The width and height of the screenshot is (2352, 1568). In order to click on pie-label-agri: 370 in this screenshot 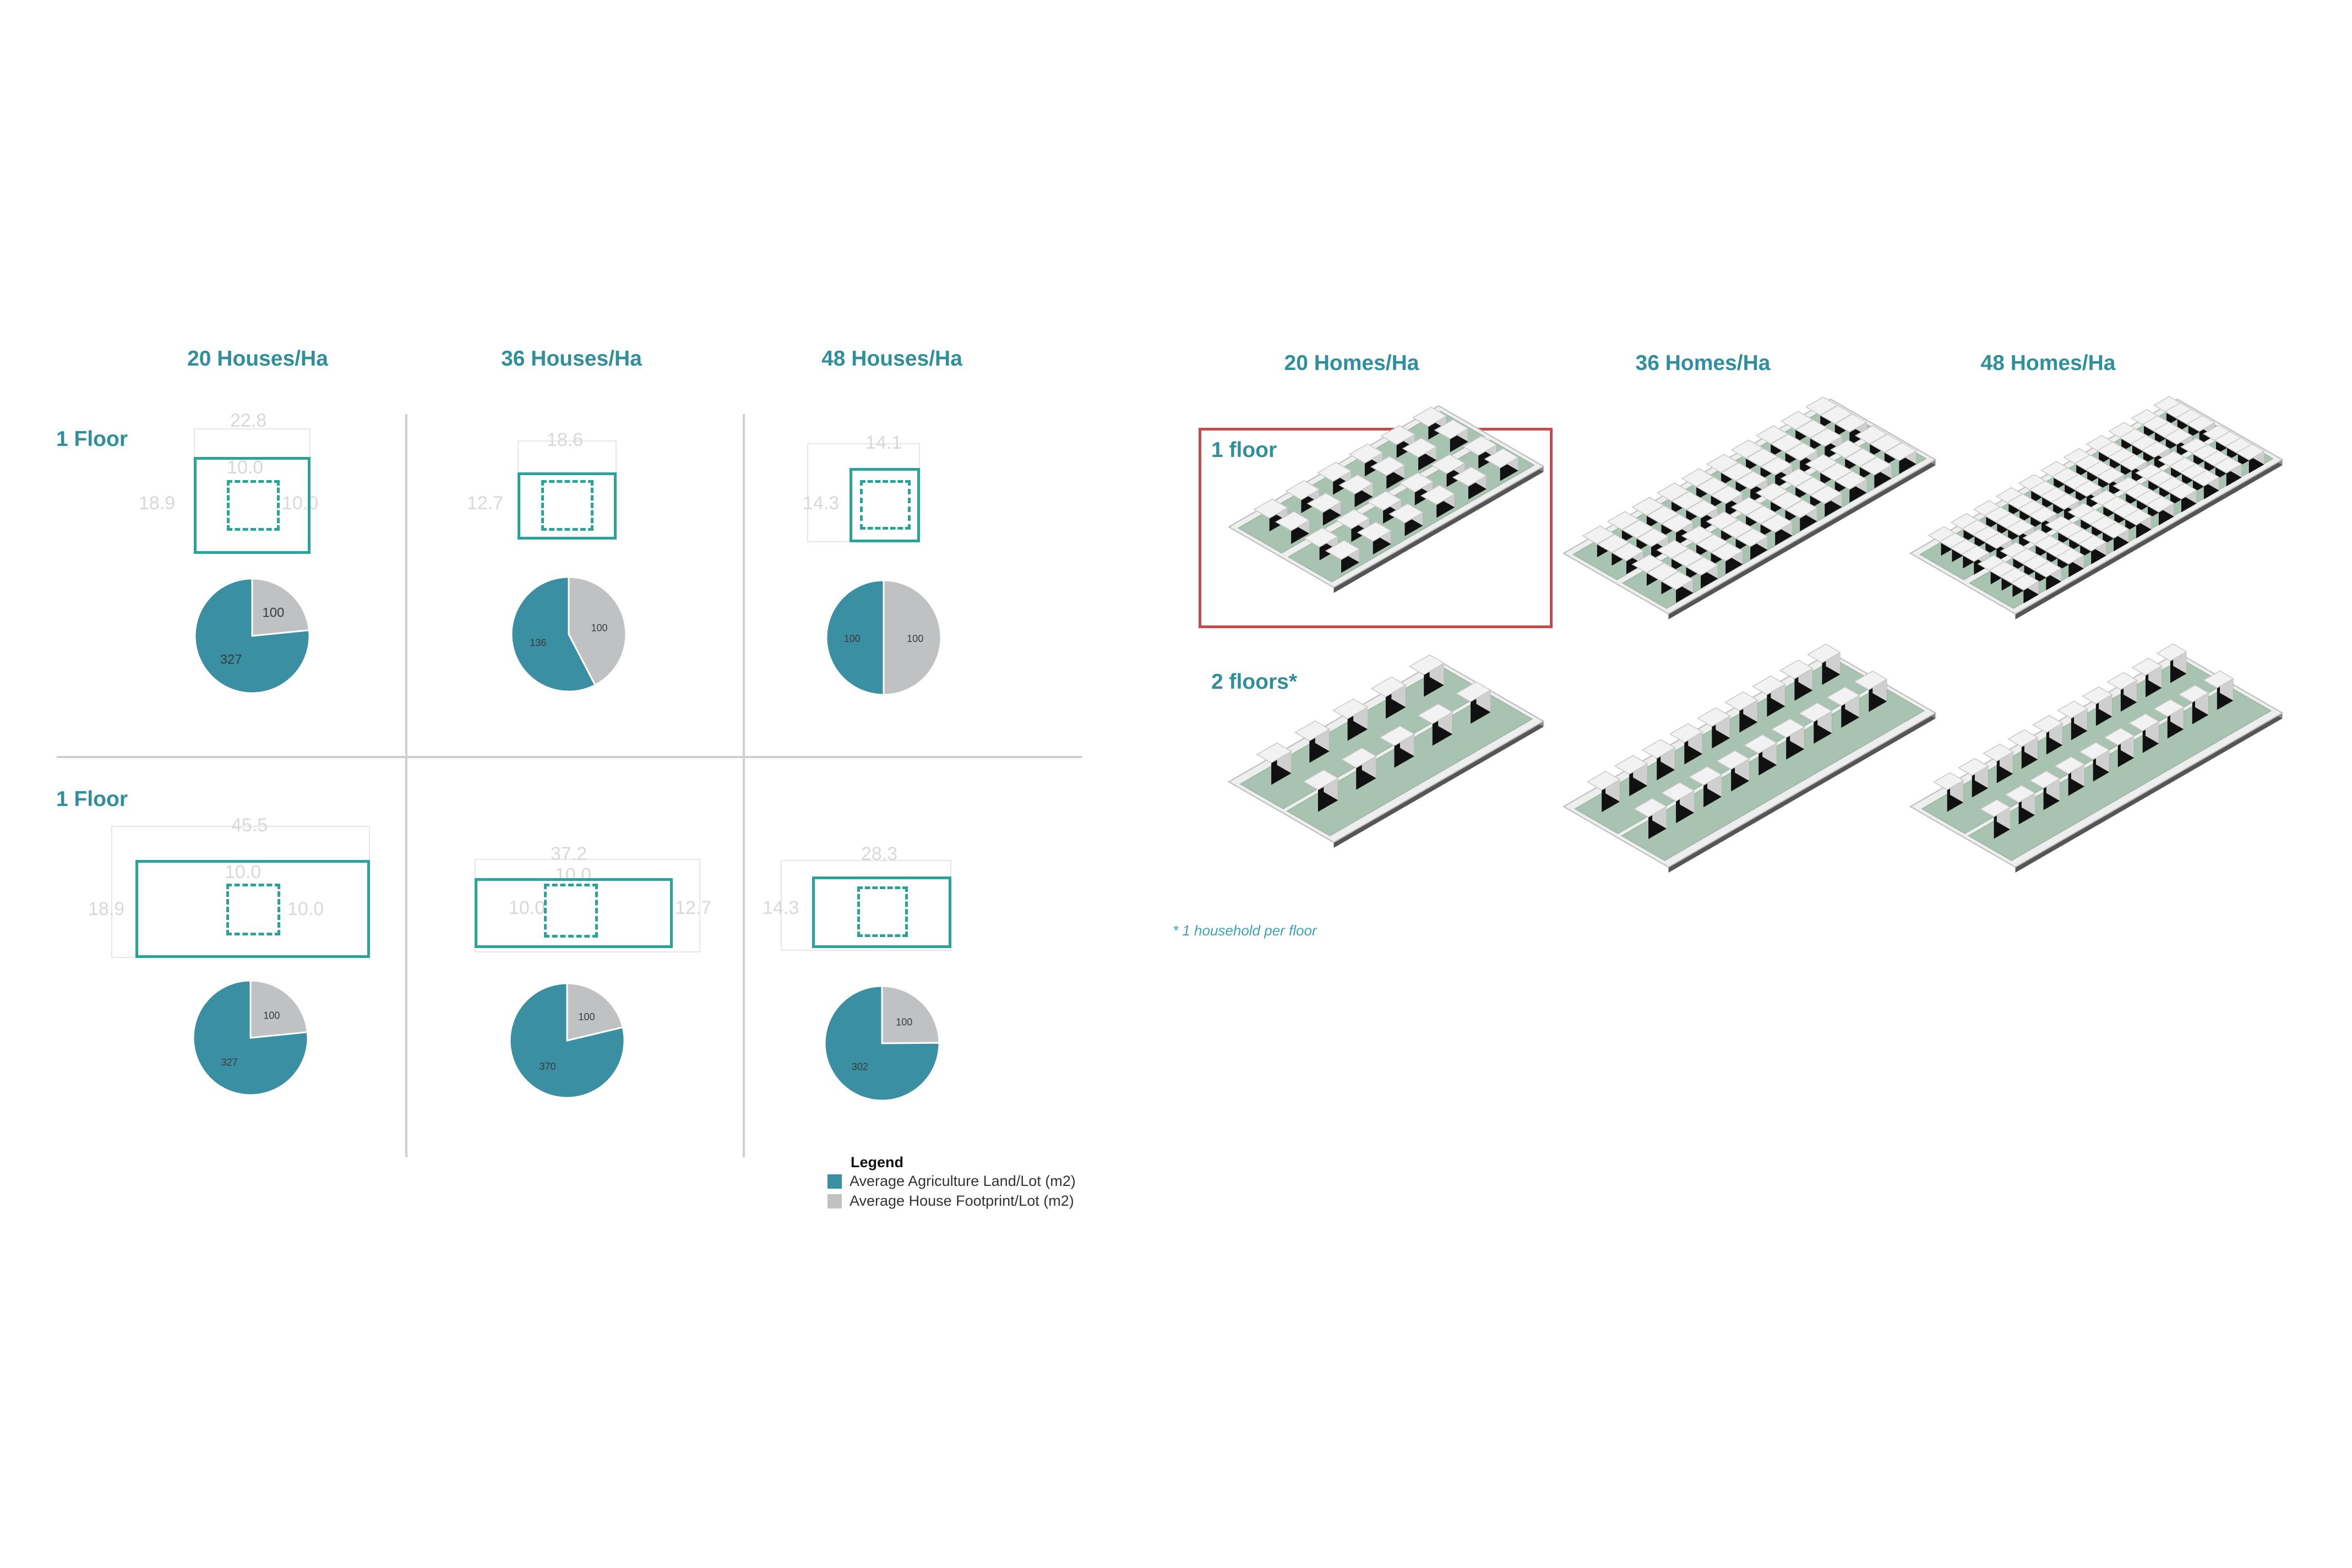, I will do `click(548, 1066)`.